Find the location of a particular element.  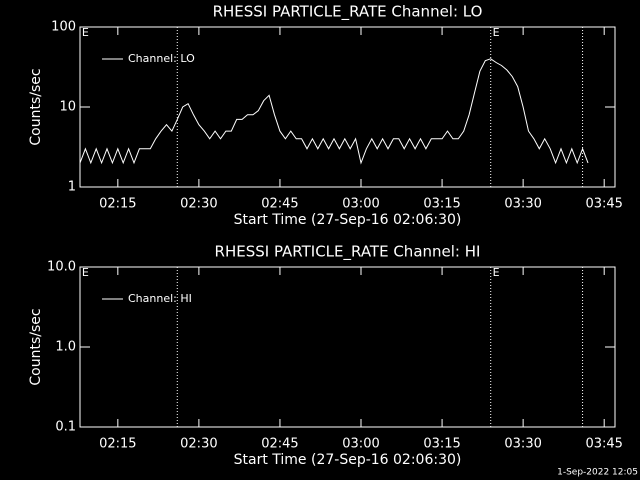

chart-title: RHESSI PARTICLE_RATE Channel: HI is located at coordinates (348, 252).